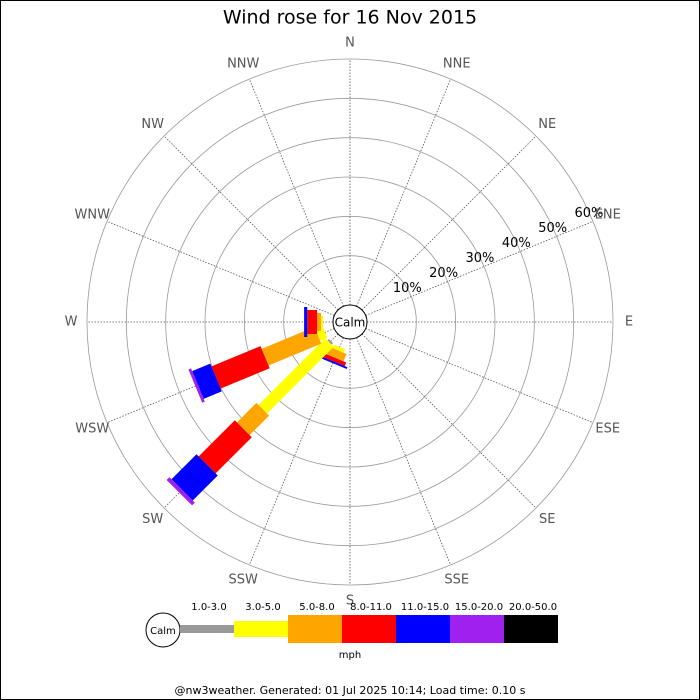  Describe the element at coordinates (457, 64) in the screenshot. I see `direction-label: NNE` at that location.